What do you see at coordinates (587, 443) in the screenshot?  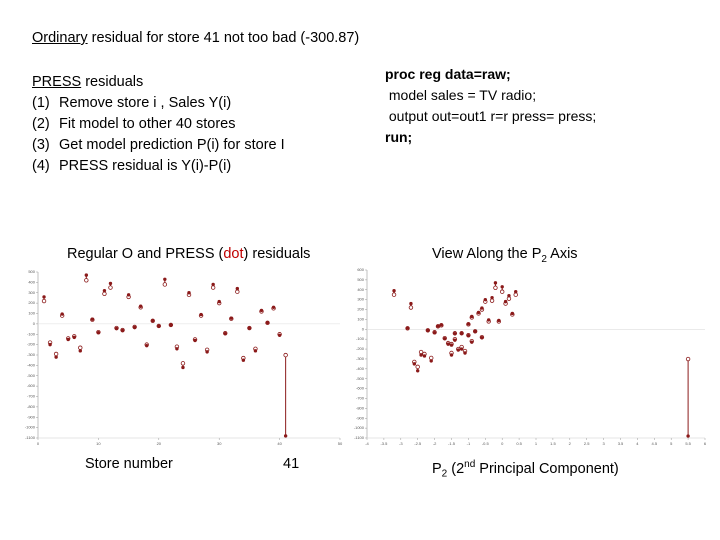 I see `x-tick-label: 2.5` at bounding box center [587, 443].